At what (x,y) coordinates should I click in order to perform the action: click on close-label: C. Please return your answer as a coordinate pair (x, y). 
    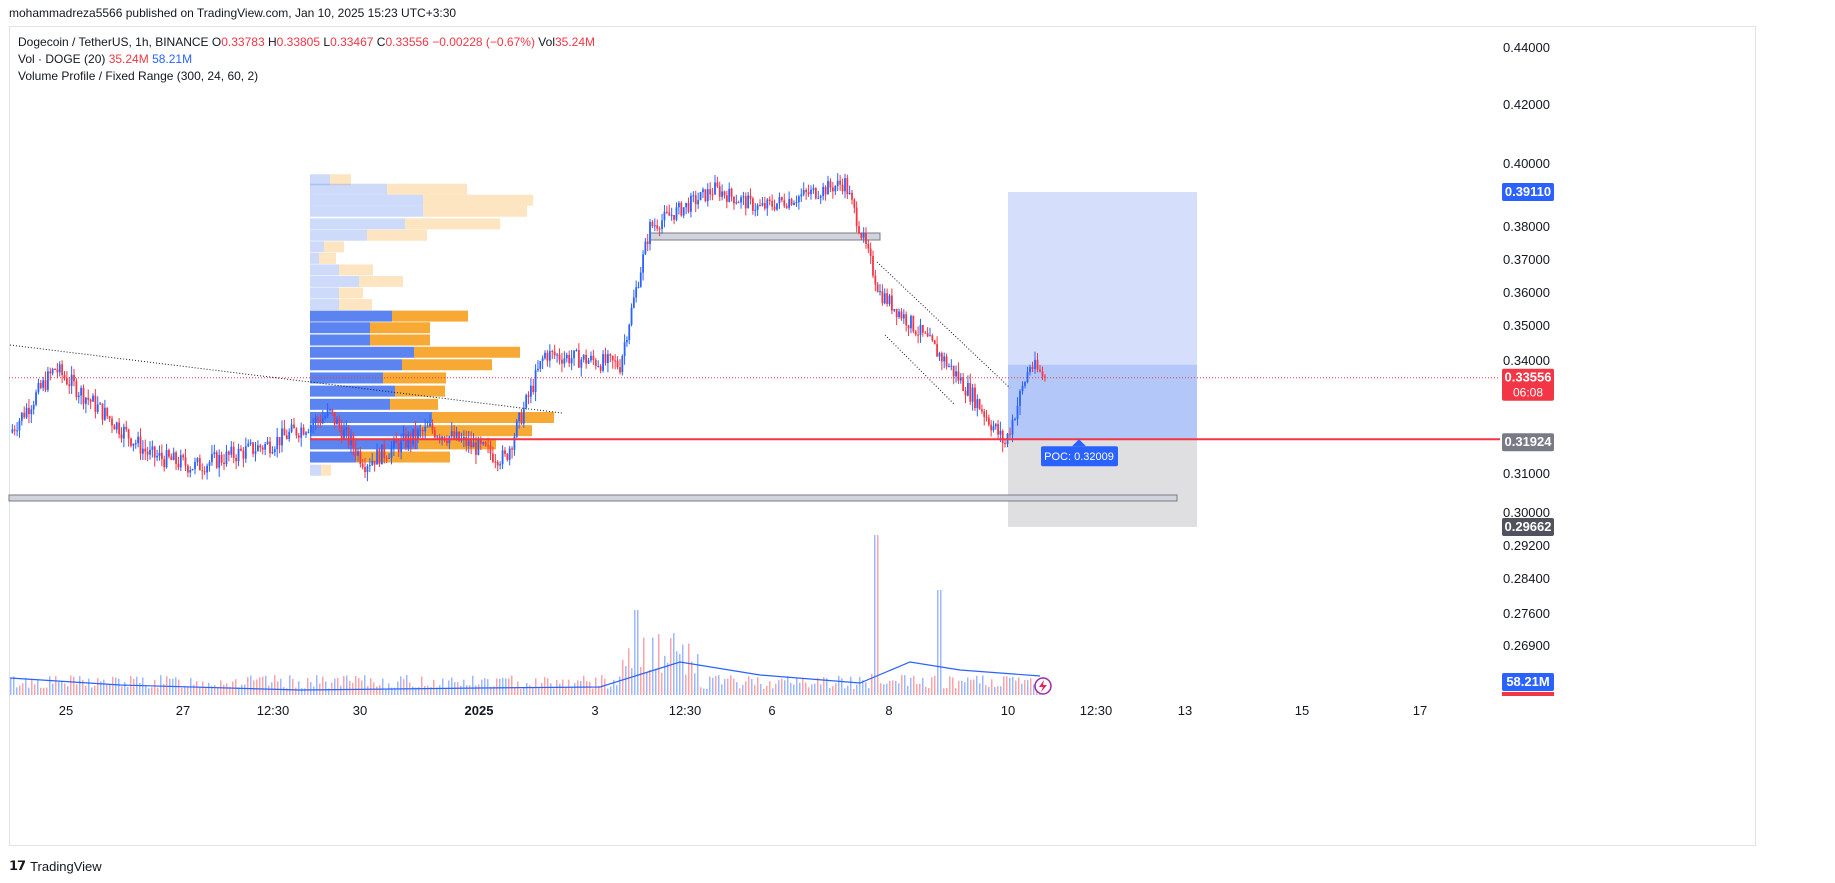
    Looking at the image, I should click on (381, 42).